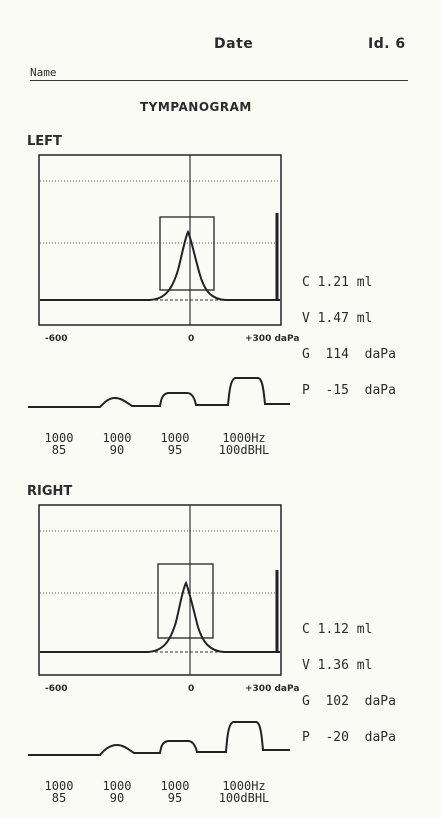 The height and width of the screenshot is (818, 441). What do you see at coordinates (187, 253) in the screenshot?
I see `left-peak-box` at bounding box center [187, 253].